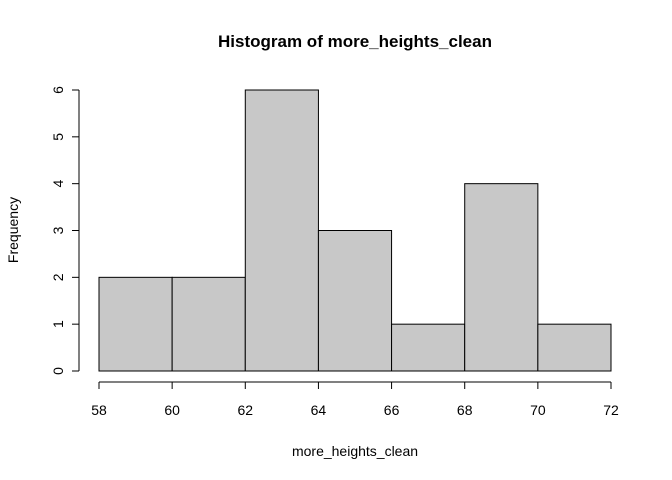  Describe the element at coordinates (355, 451) in the screenshot. I see `x-axis-label: more_heights_clean` at that location.